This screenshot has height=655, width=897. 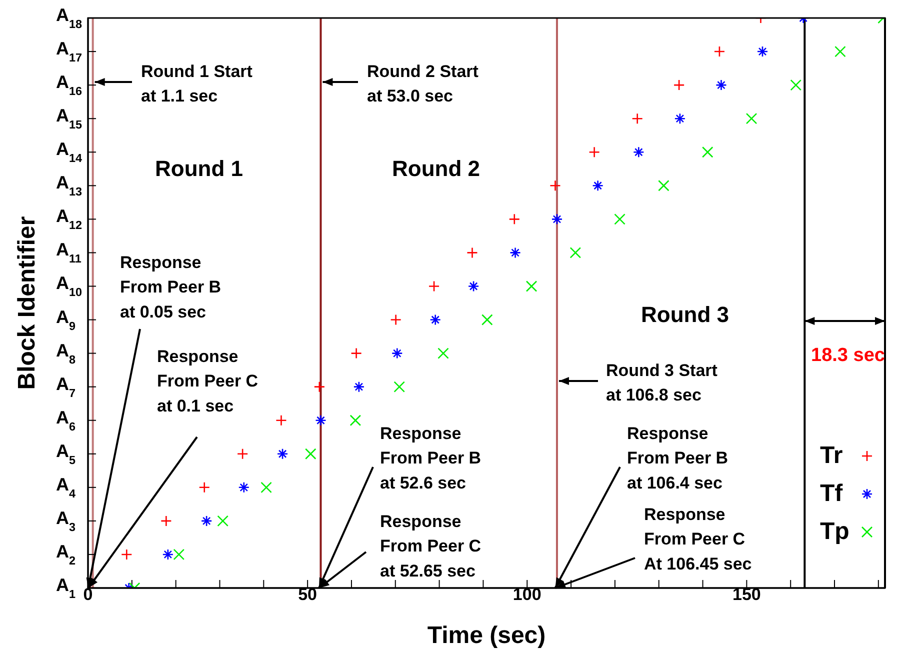 What do you see at coordinates (88, 594) in the screenshot?
I see `x-tick-label: 0` at bounding box center [88, 594].